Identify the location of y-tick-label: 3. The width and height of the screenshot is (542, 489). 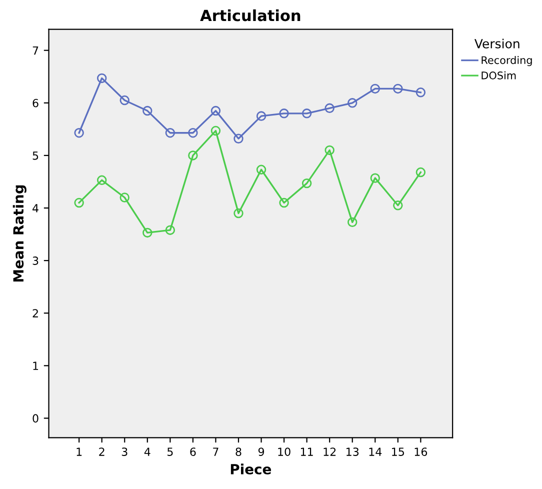
(35, 260).